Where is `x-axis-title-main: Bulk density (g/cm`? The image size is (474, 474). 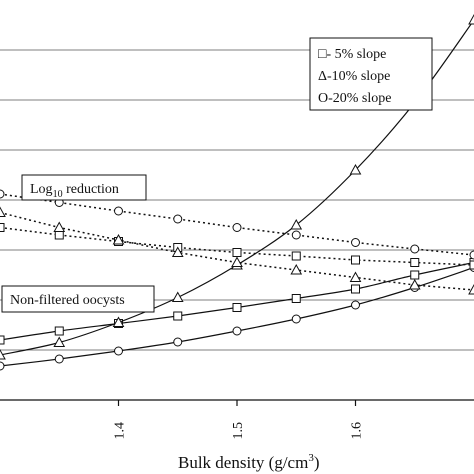 x-axis-title-main: Bulk density (g/cm is located at coordinates (243, 462).